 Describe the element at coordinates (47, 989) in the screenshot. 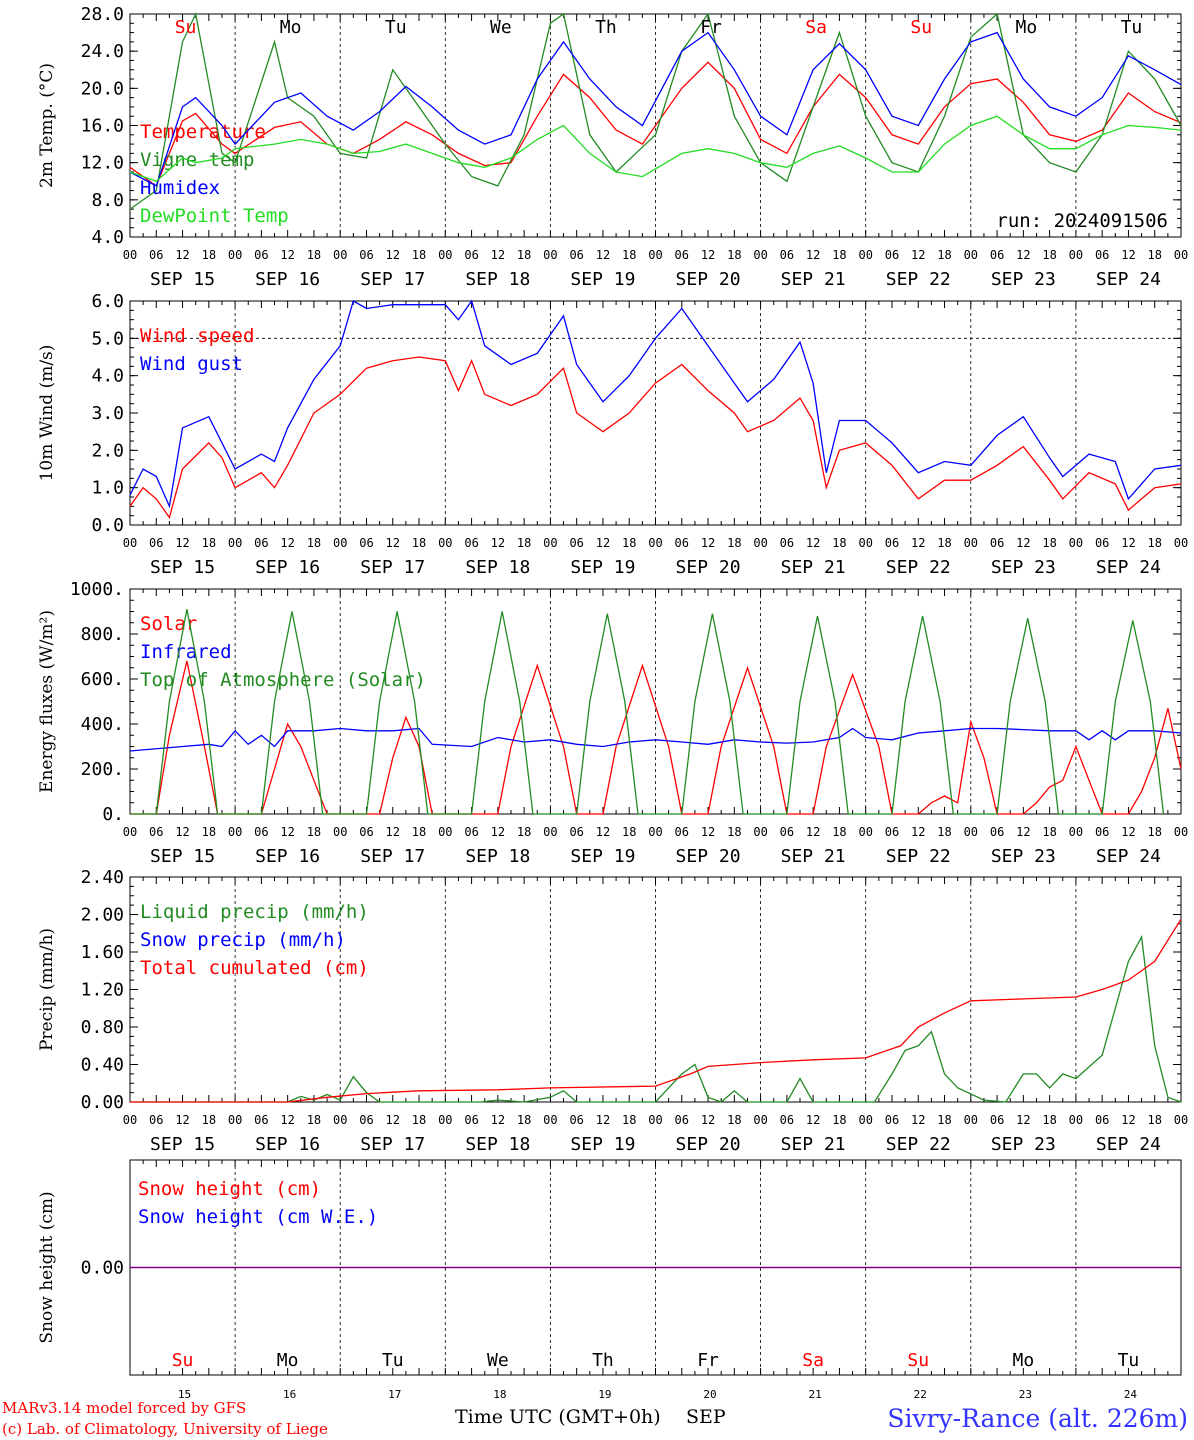

I see `y-axis-label: Precip (mm/h)` at that location.